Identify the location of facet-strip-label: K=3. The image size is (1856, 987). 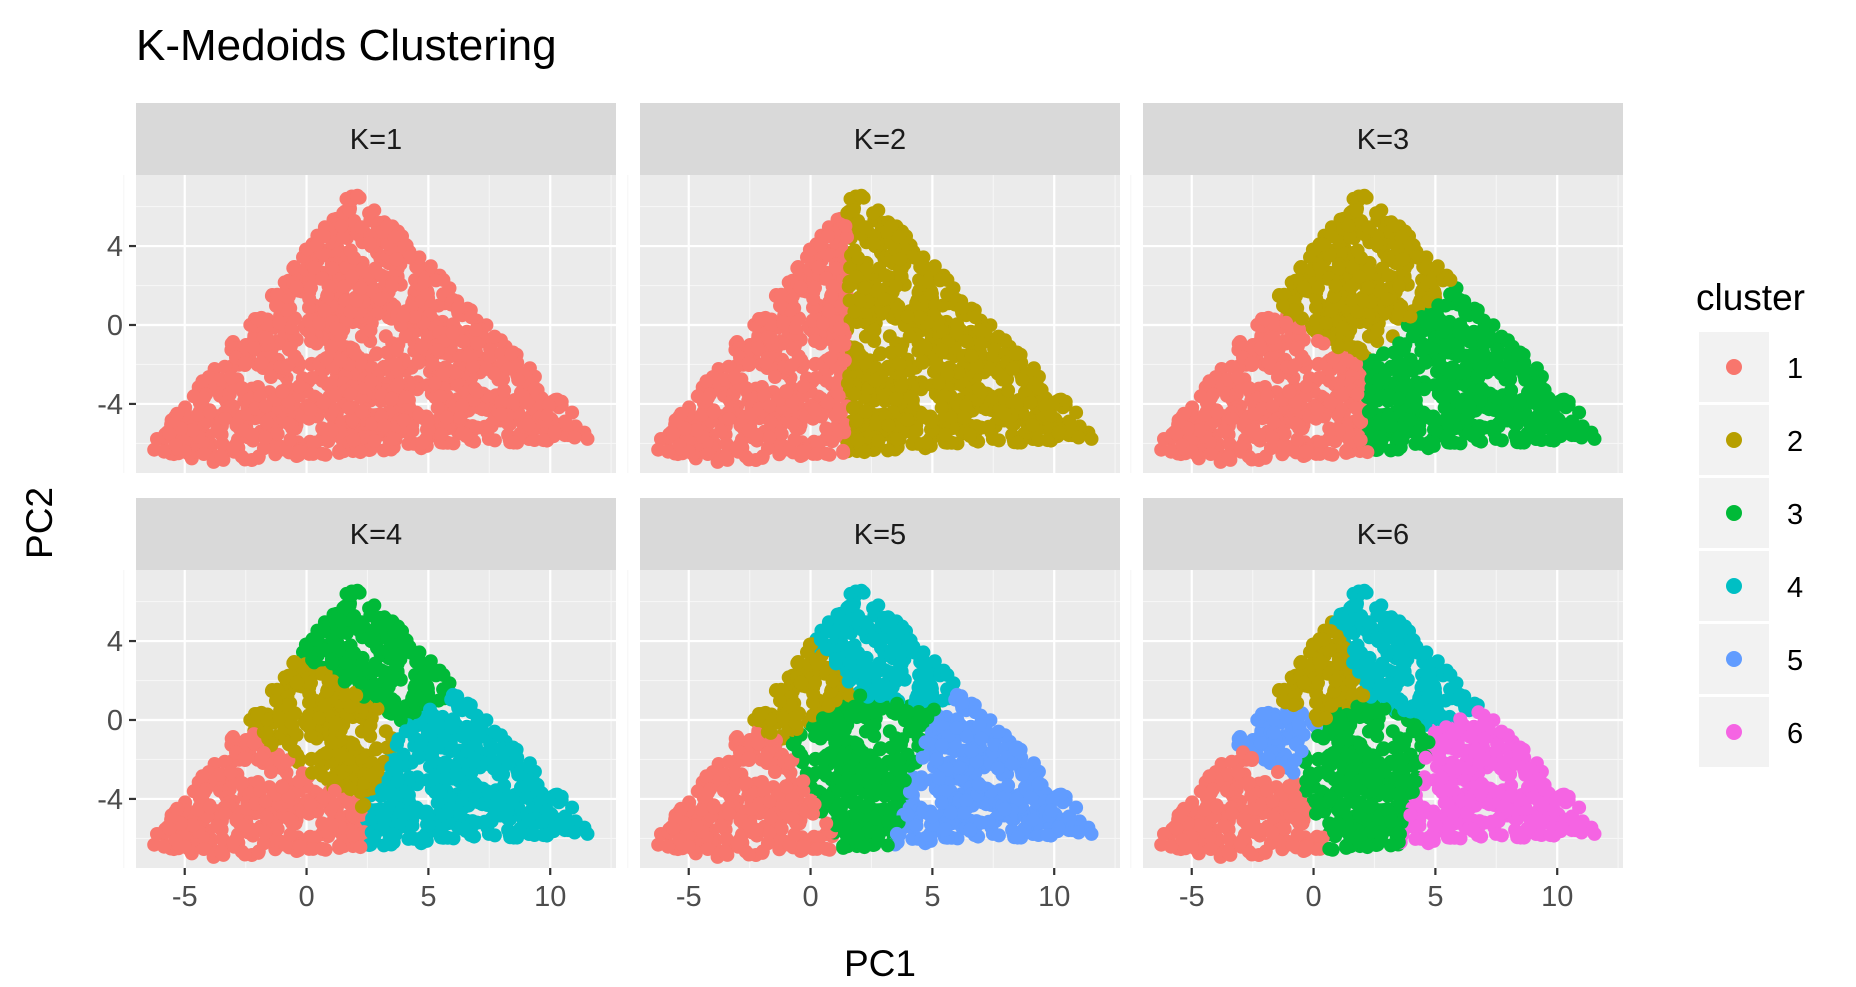
(1383, 140).